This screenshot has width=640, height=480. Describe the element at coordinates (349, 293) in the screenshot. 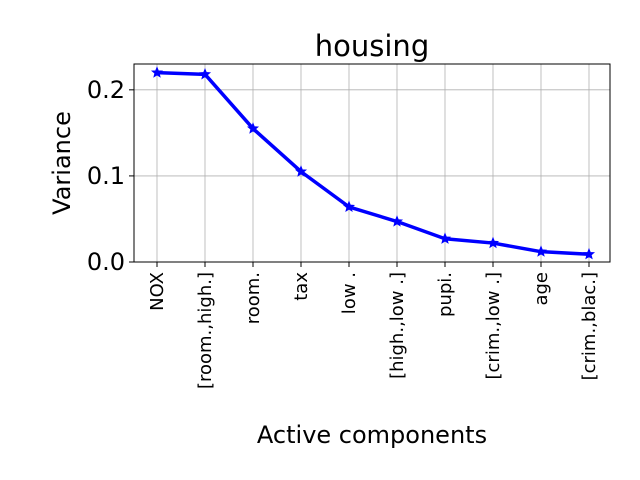

I see `x-tick-label: low .` at that location.